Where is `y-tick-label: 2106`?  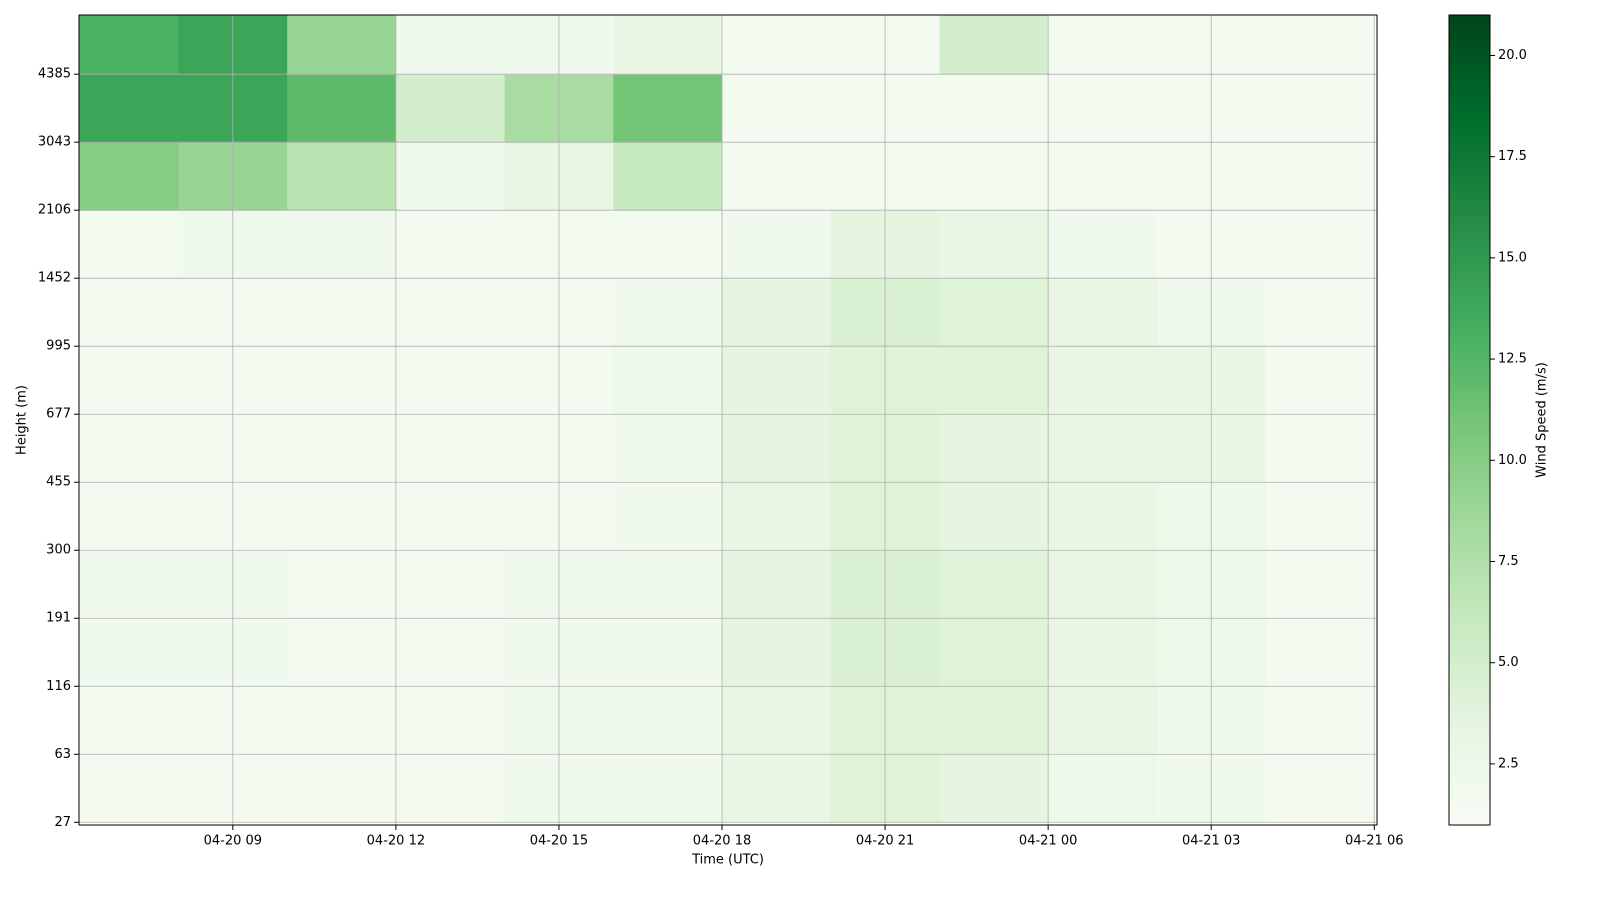
y-tick-label: 2106 is located at coordinates (54, 210).